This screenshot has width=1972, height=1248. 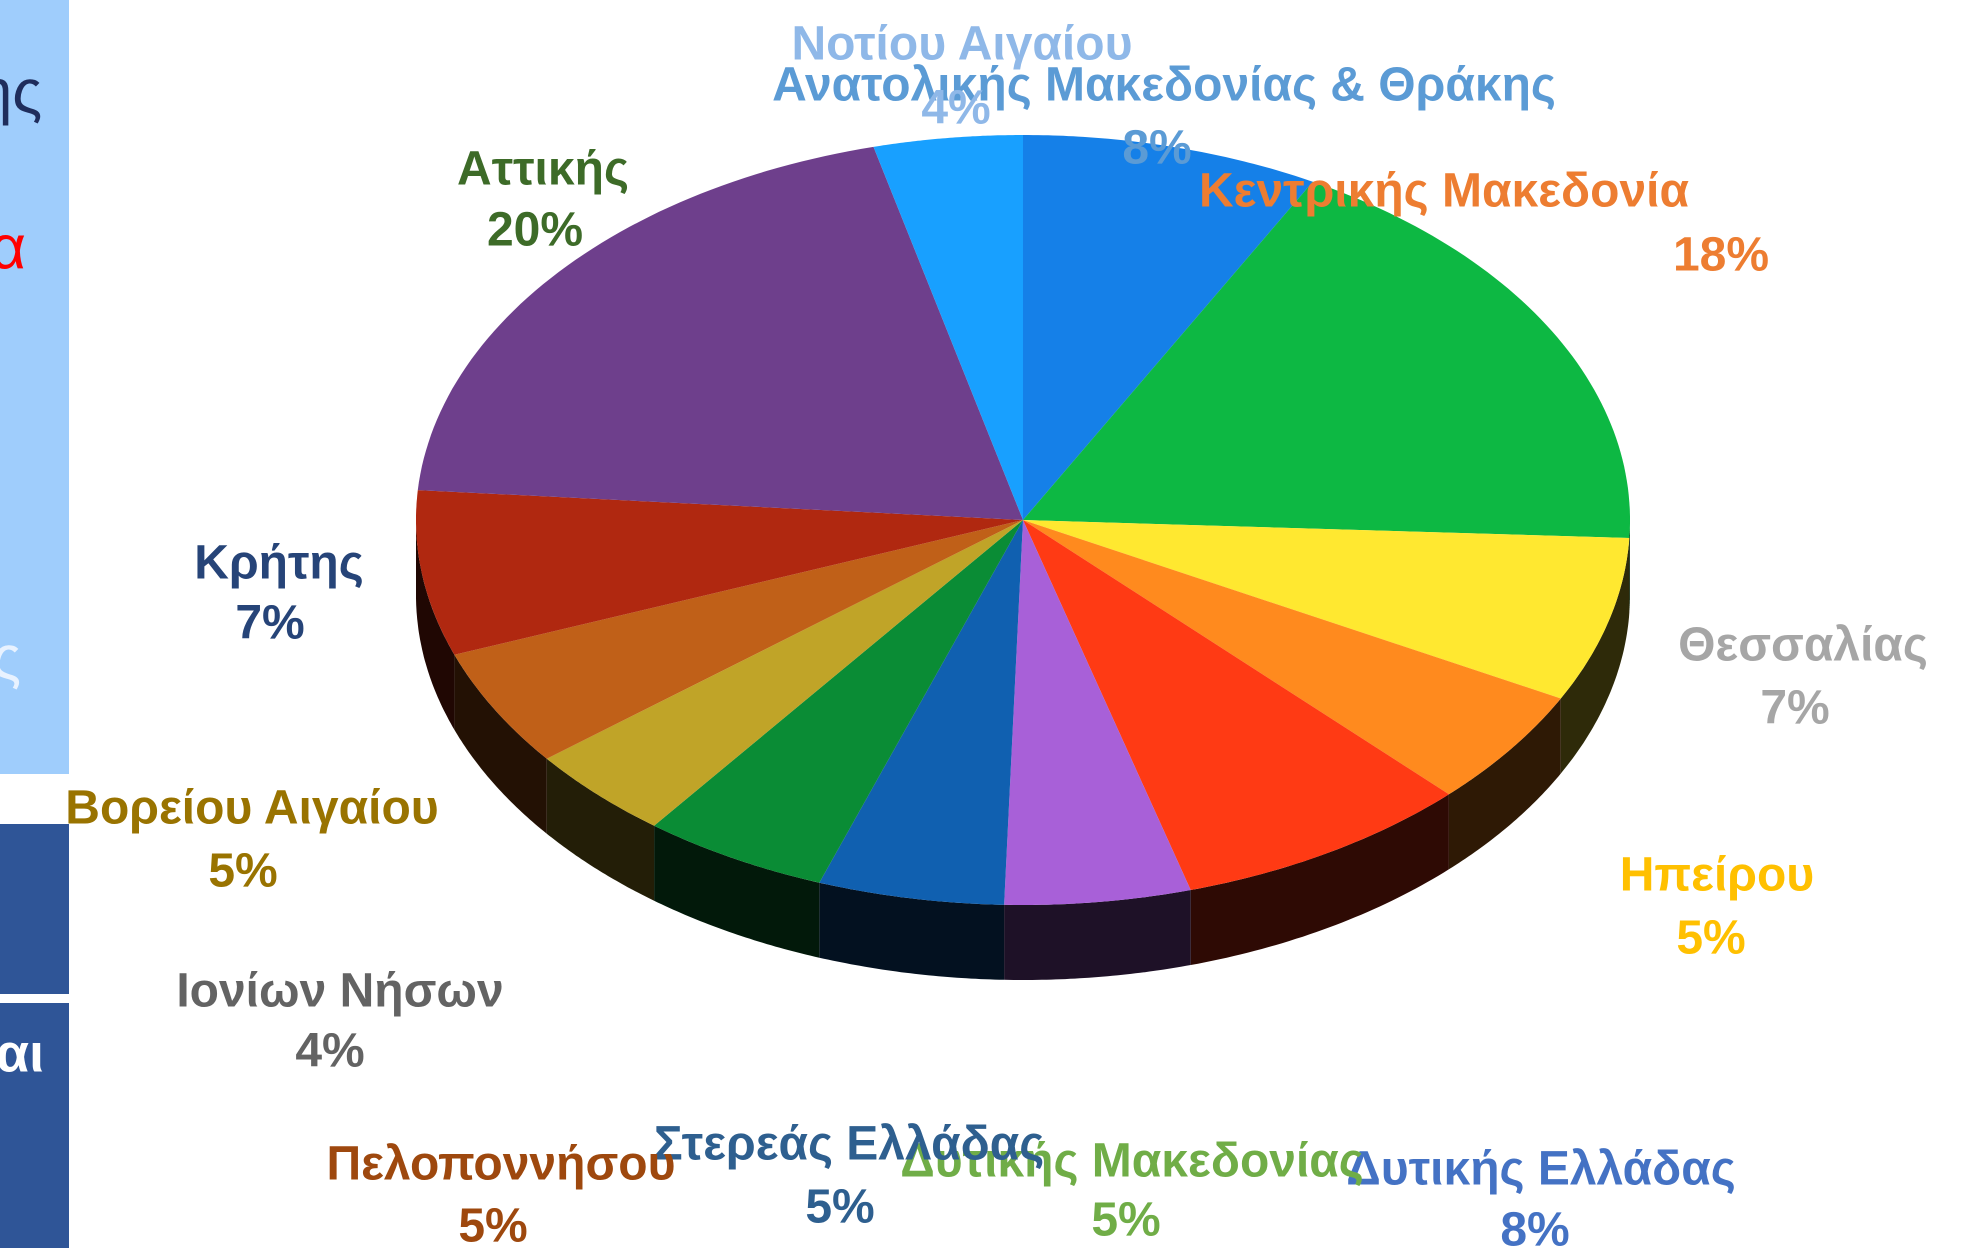 I want to click on side-panel, so click(x=34, y=387).